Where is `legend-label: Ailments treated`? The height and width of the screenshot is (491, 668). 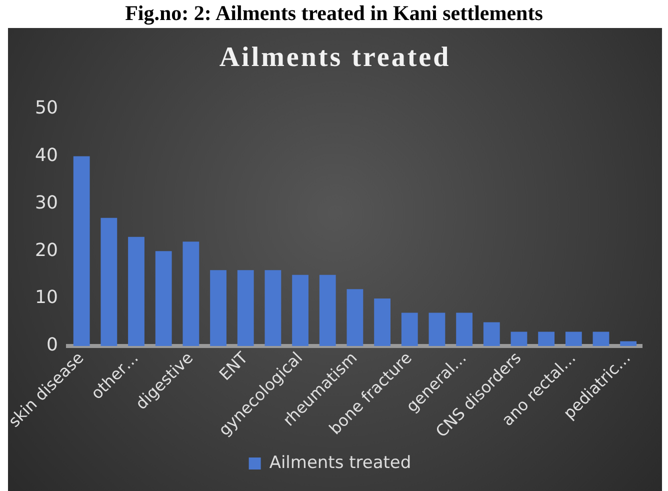 legend-label: Ailments treated is located at coordinates (340, 462).